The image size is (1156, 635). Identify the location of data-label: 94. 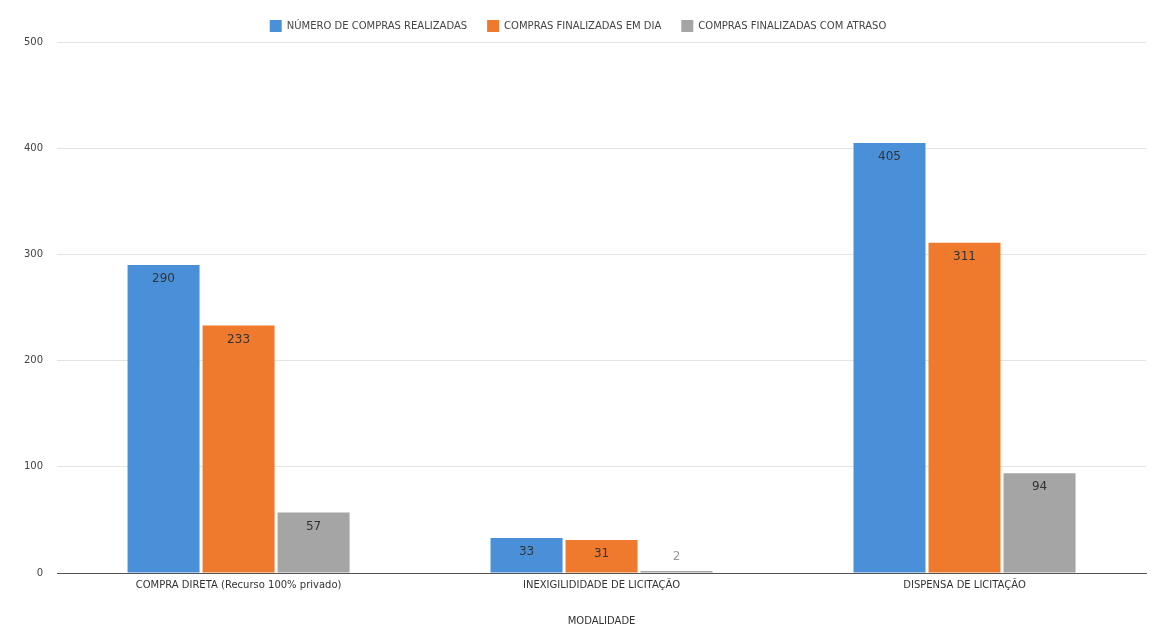
(1039, 486).